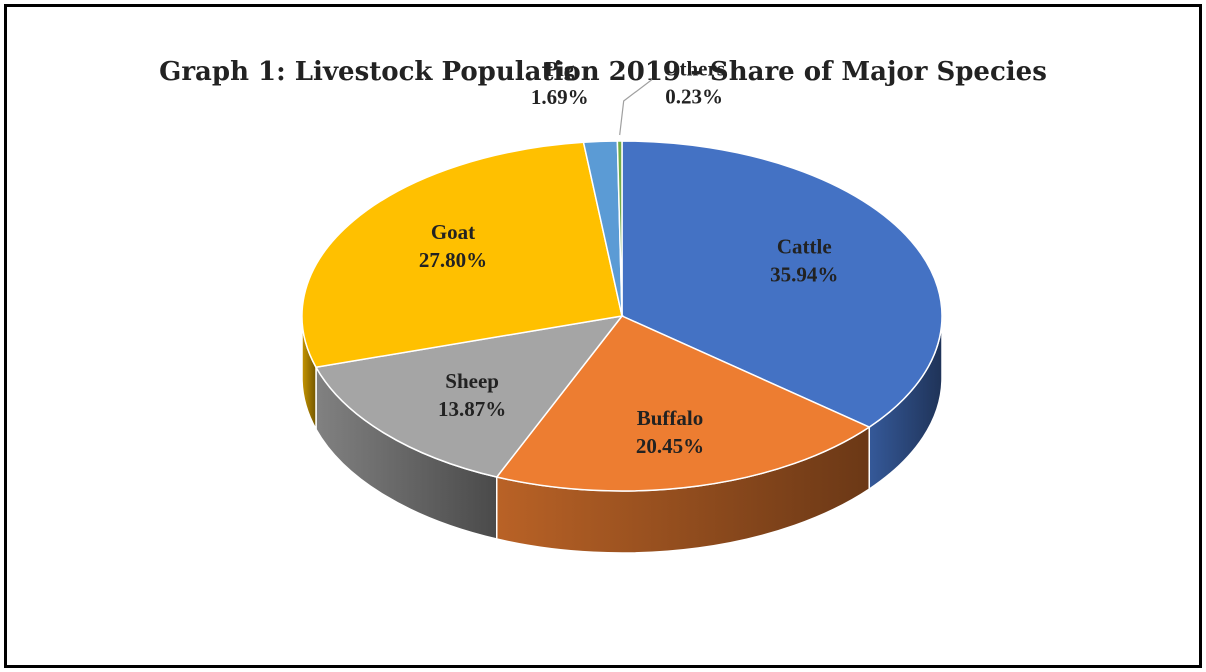 This screenshot has height=672, width=1206. Describe the element at coordinates (469, 396) in the screenshot. I see `pie-slice-sheep` at that location.